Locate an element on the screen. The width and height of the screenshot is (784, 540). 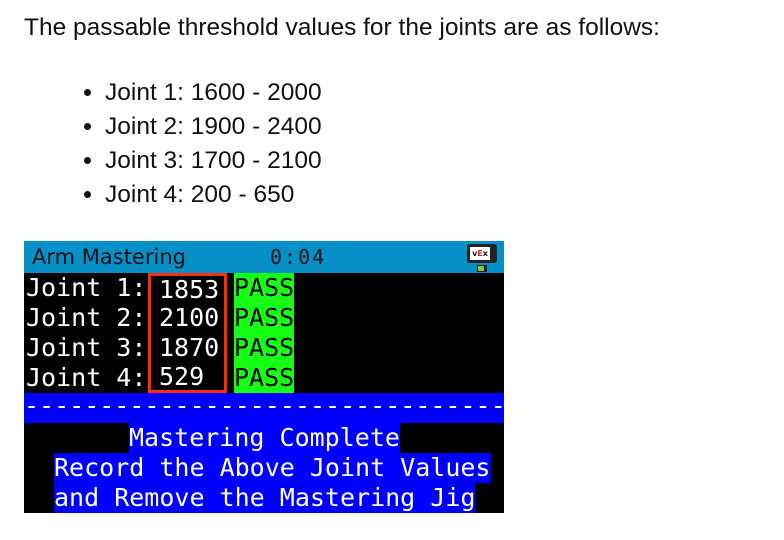
joint-row: Joint 1: 1853 PASS is located at coordinates (264, 288).